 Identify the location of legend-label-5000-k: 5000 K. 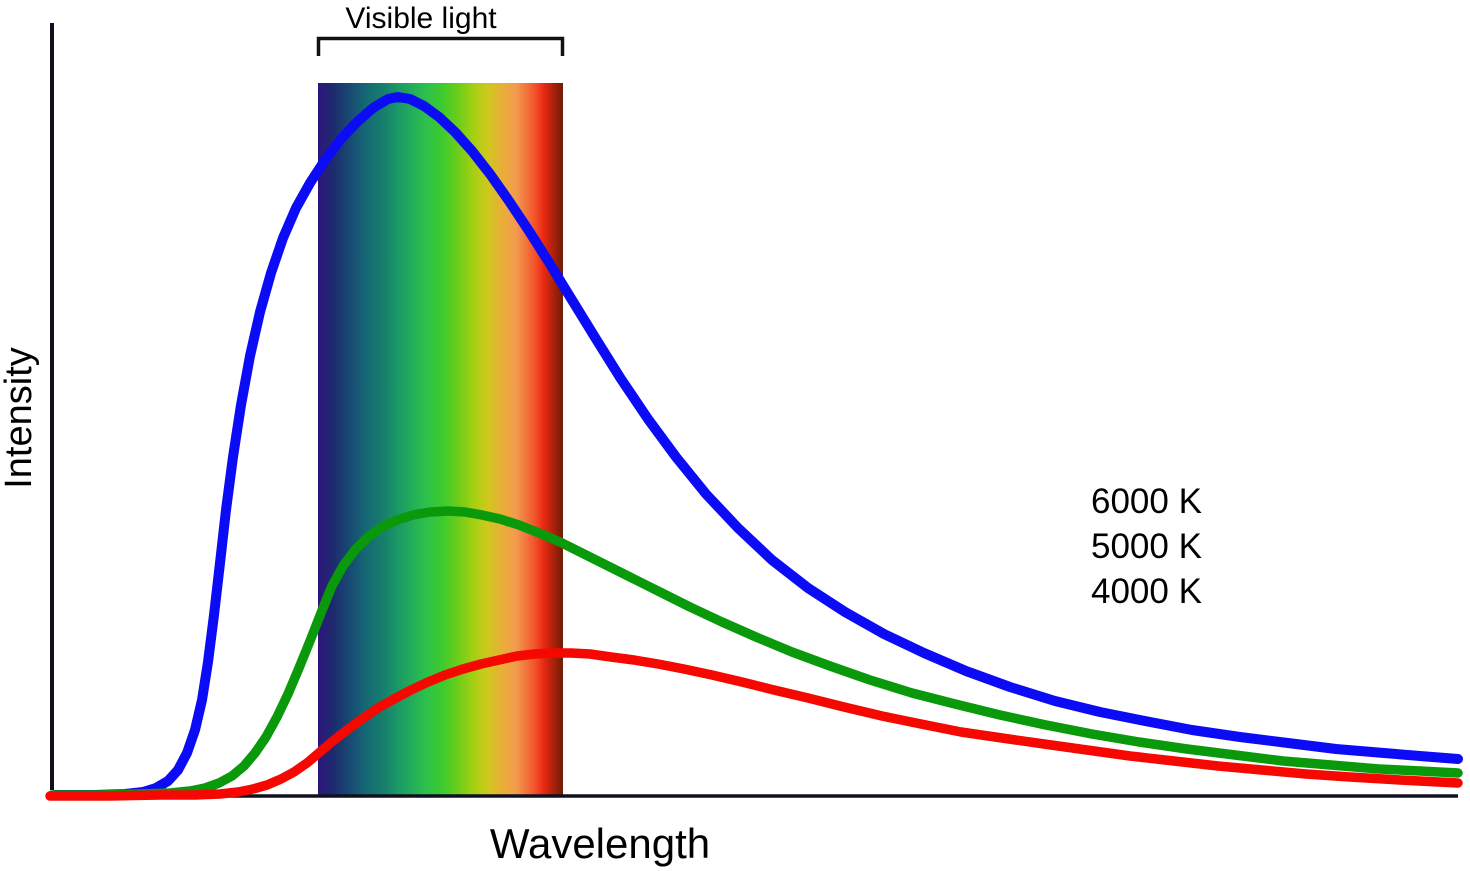
(1146, 546).